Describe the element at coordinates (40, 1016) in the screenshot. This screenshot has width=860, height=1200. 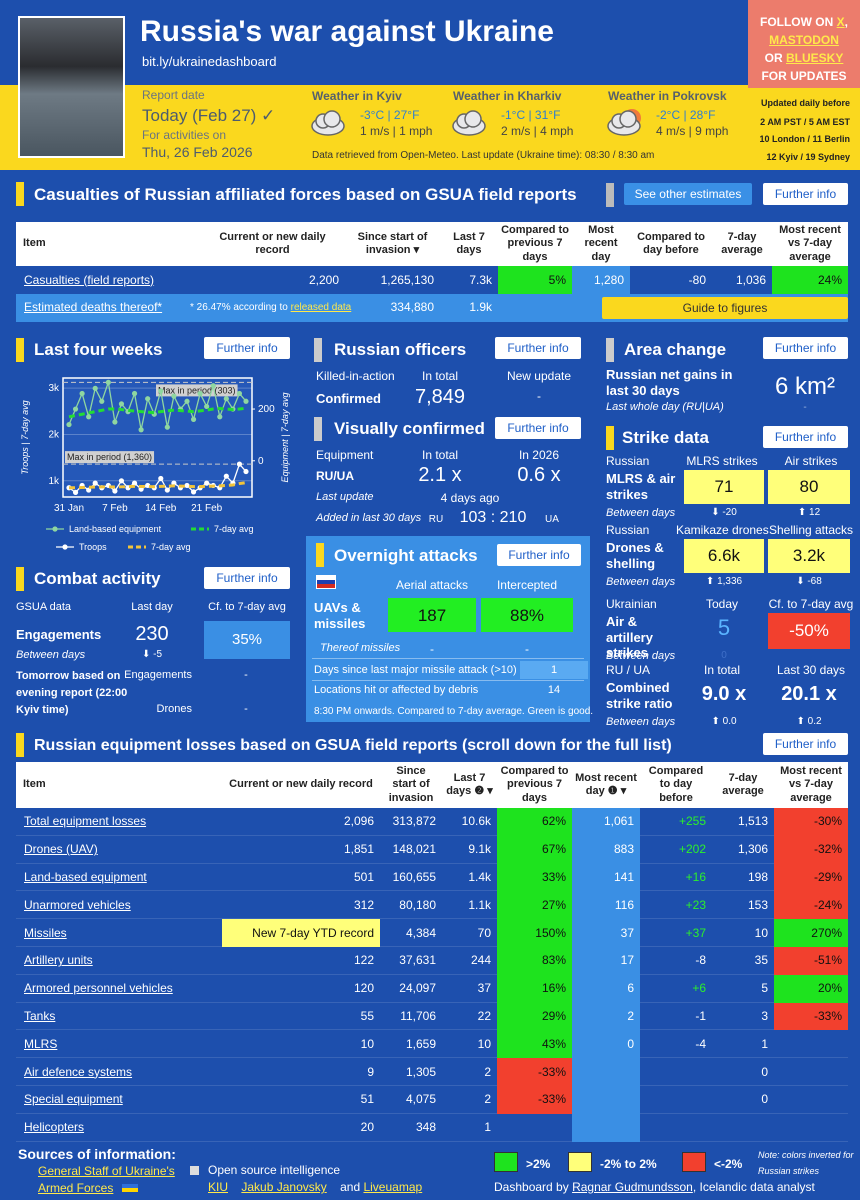
I see `rows: Tanks` at that location.